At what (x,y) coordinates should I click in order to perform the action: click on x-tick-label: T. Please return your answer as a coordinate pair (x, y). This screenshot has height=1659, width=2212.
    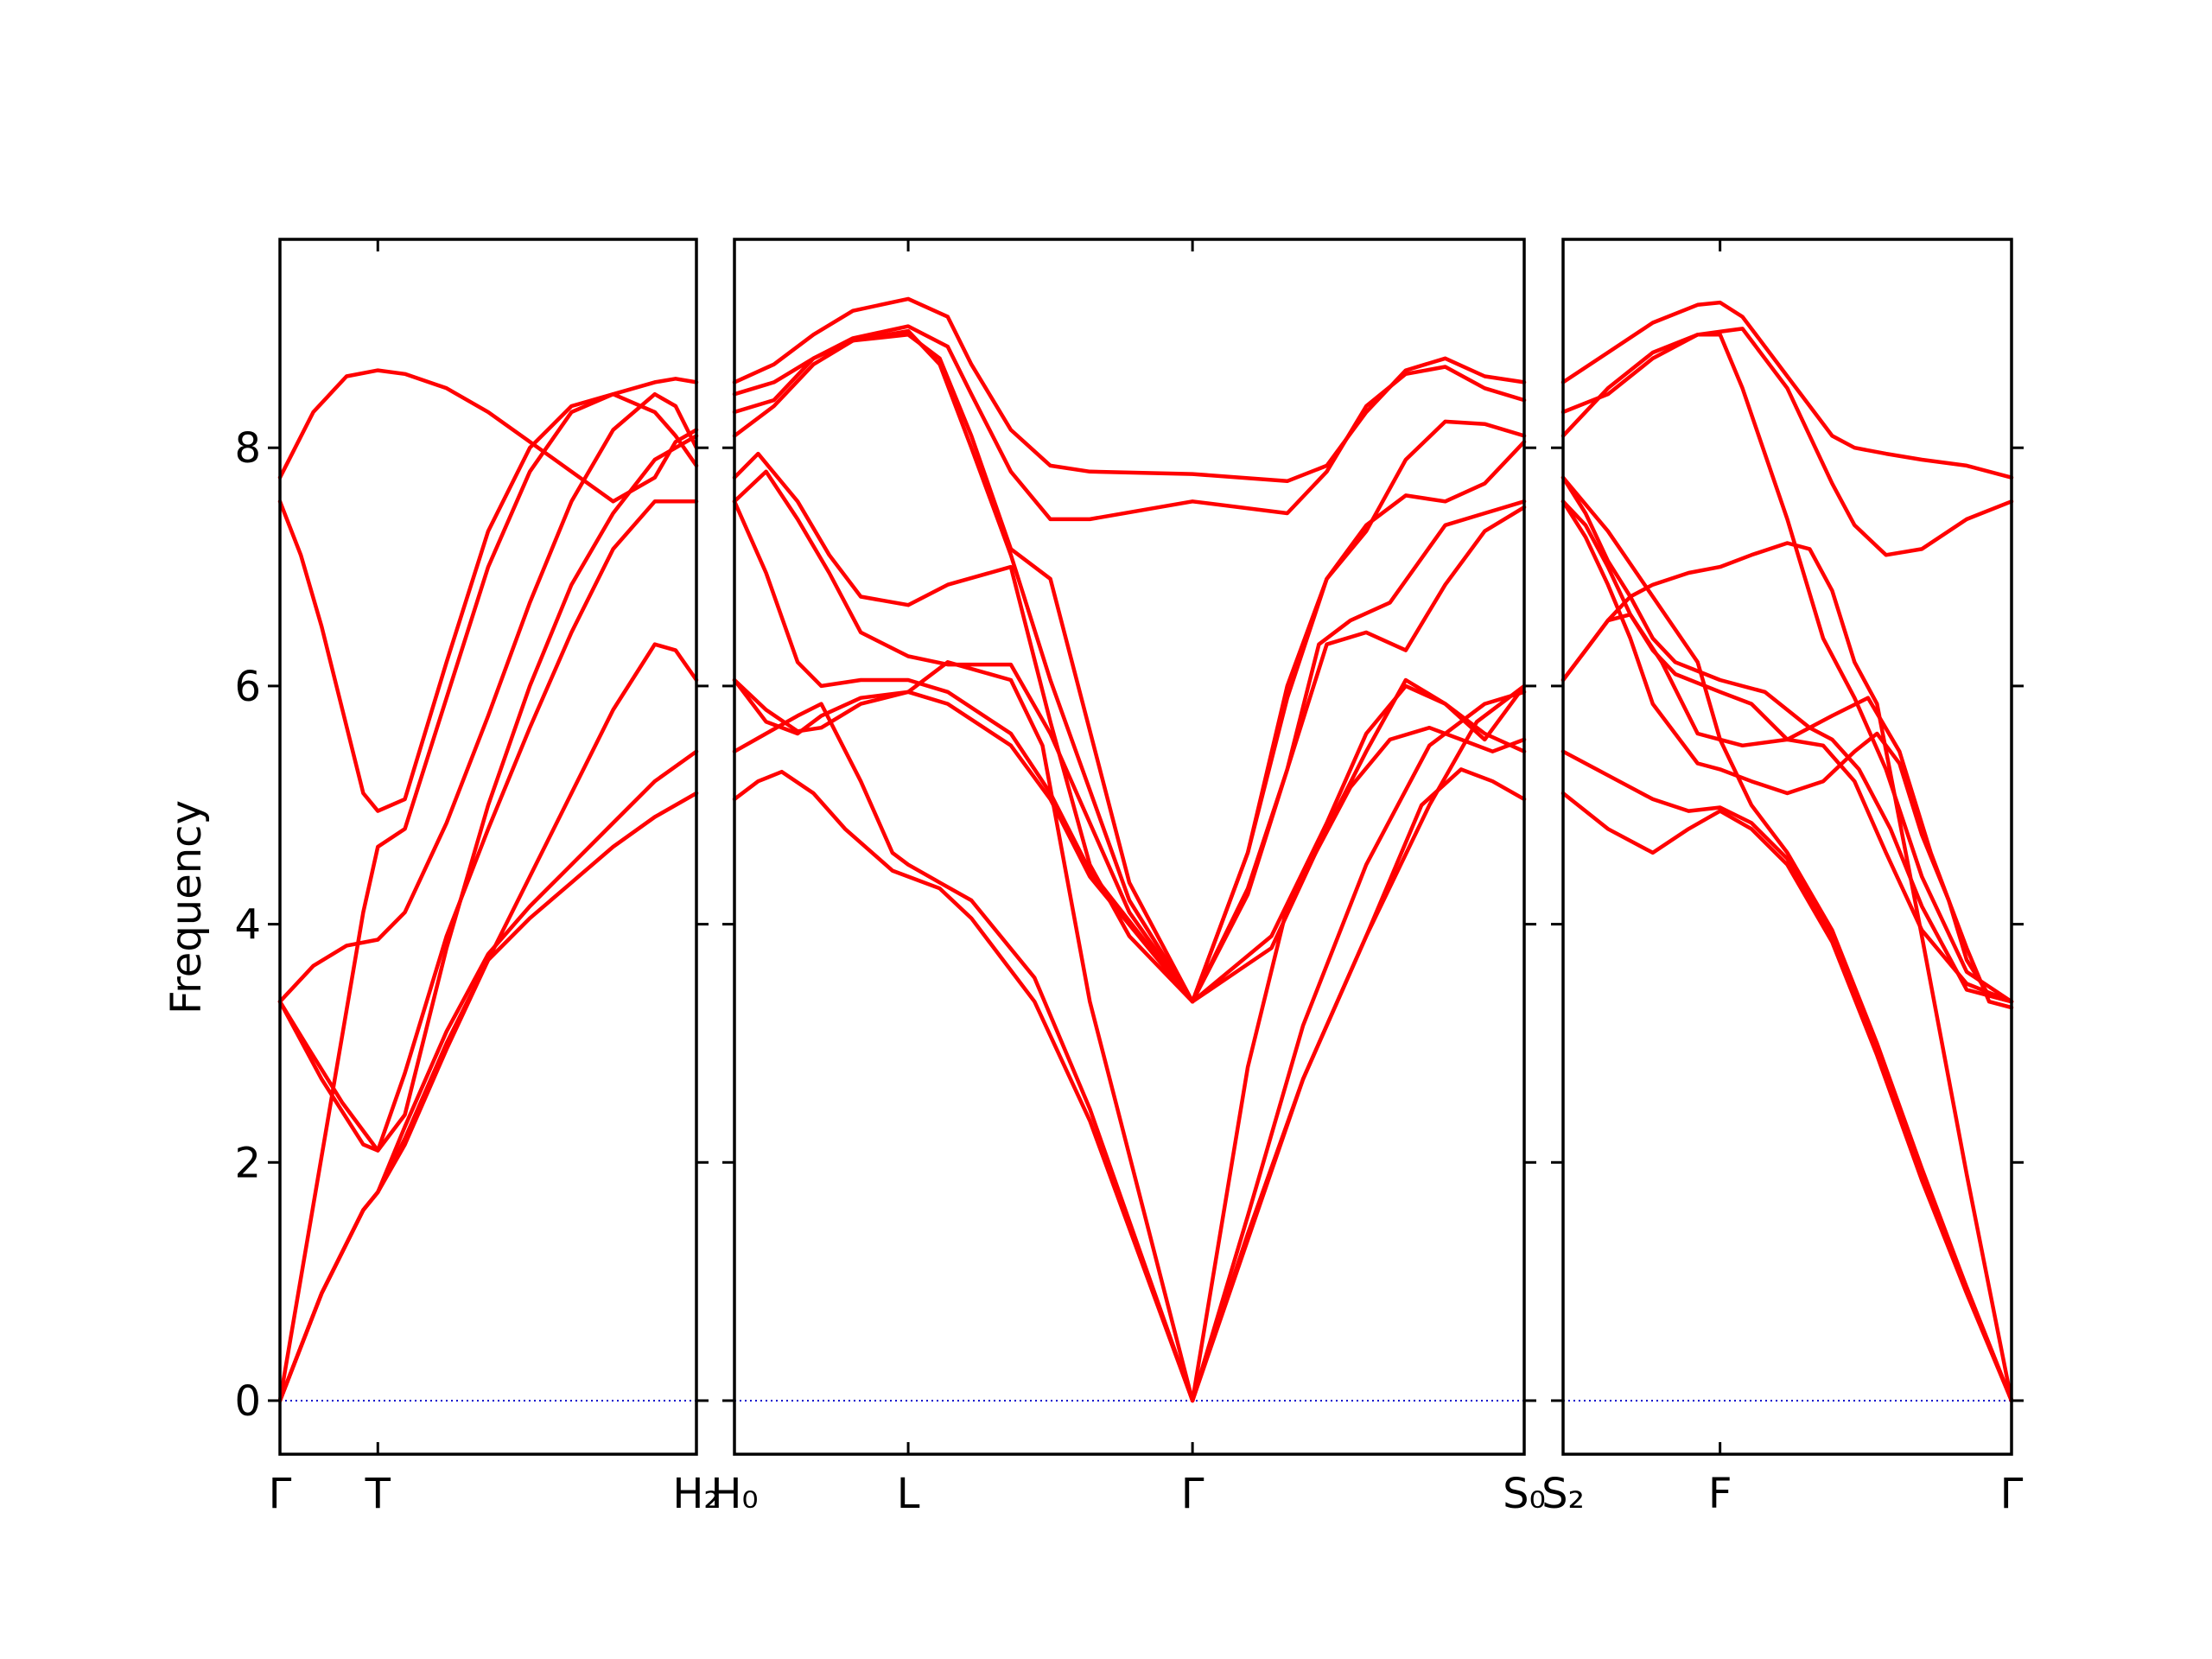
    Looking at the image, I should click on (378, 1494).